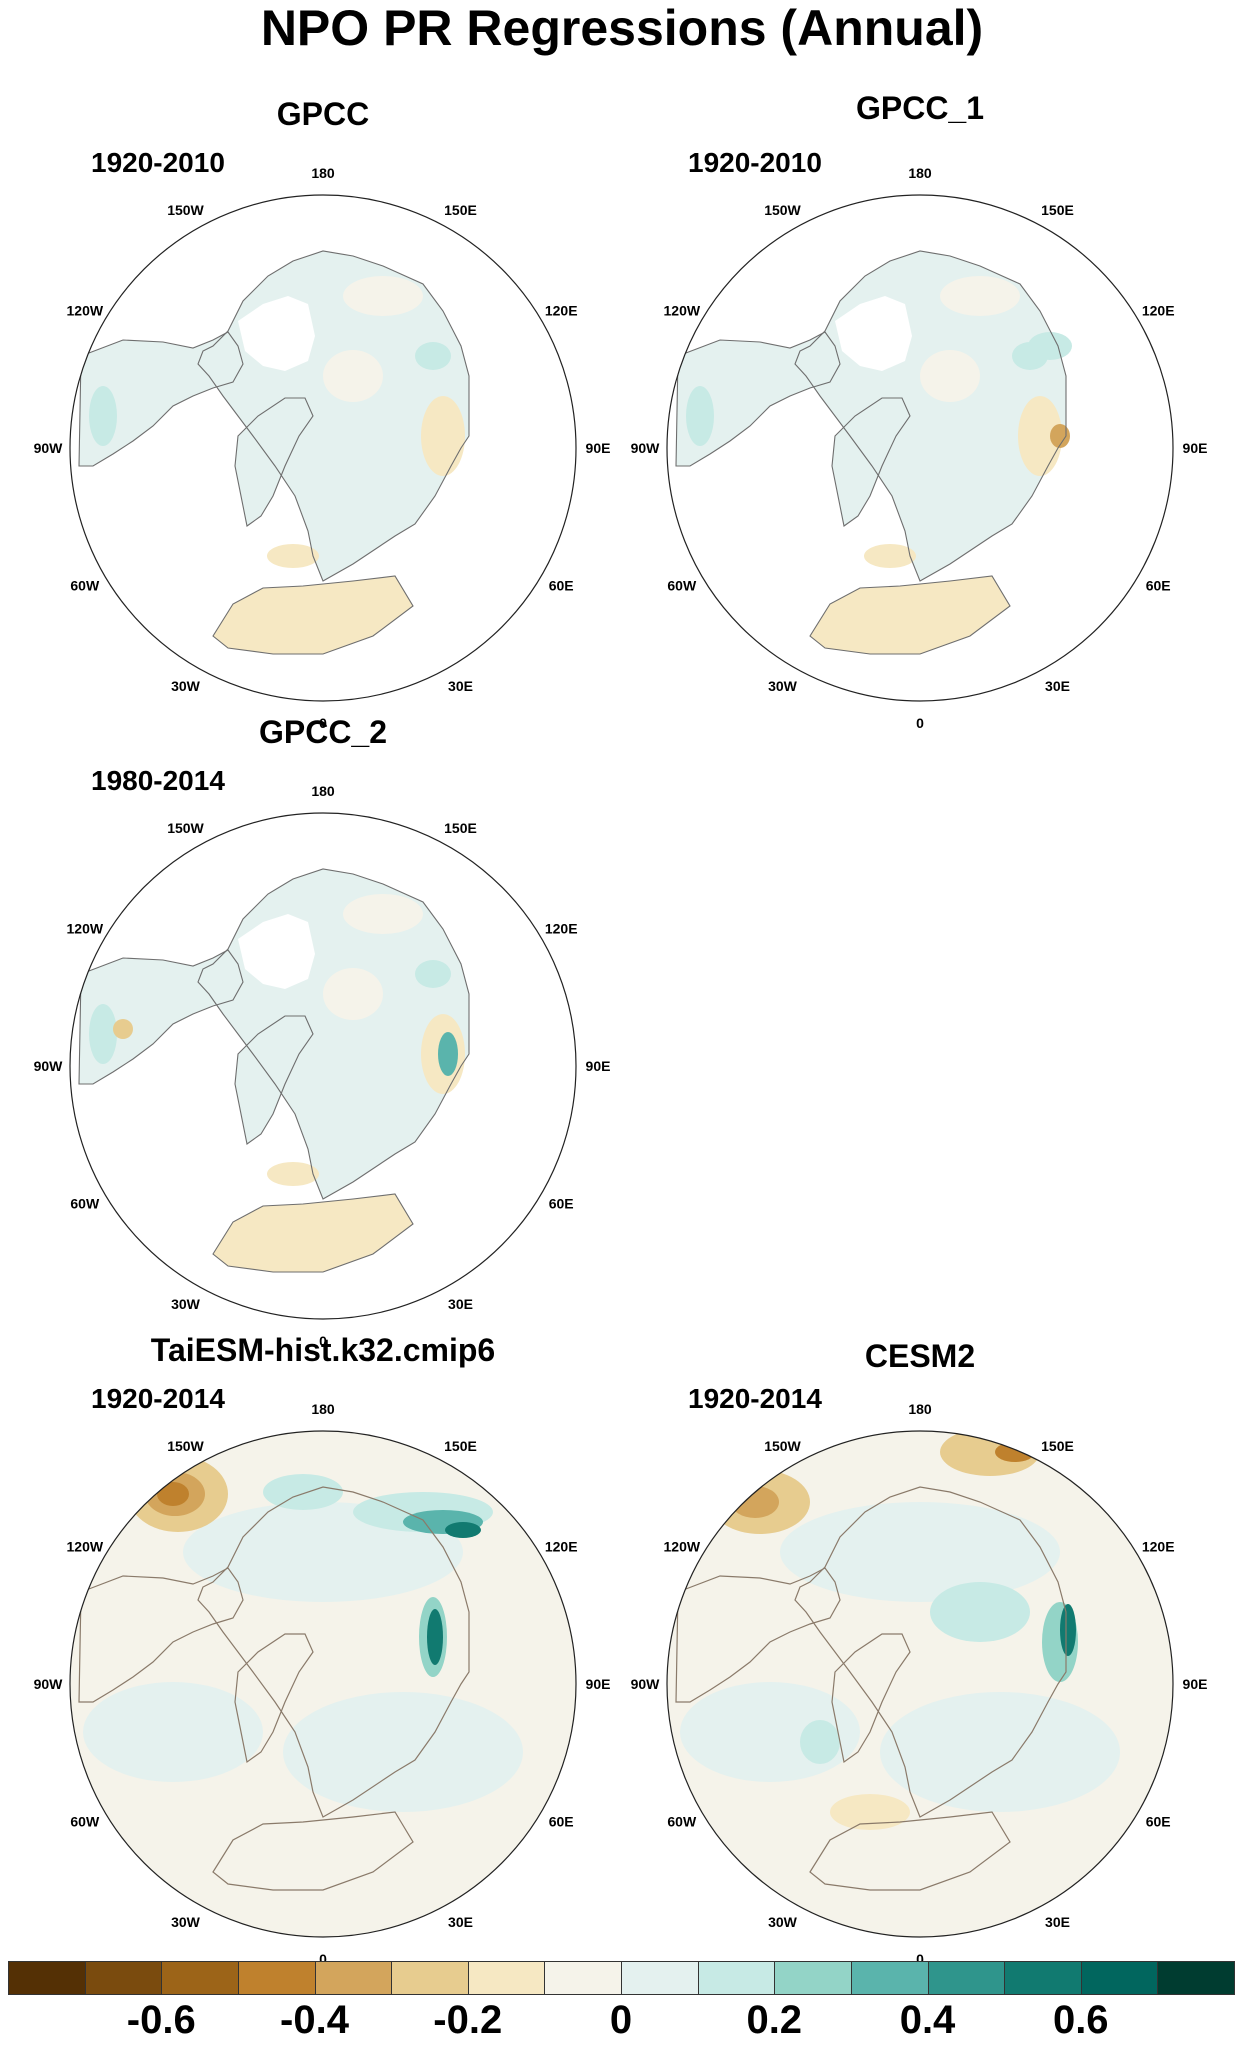 The image size is (1244, 2047). Describe the element at coordinates (621, 2020) in the screenshot. I see `colorbar-tick: 0` at that location.